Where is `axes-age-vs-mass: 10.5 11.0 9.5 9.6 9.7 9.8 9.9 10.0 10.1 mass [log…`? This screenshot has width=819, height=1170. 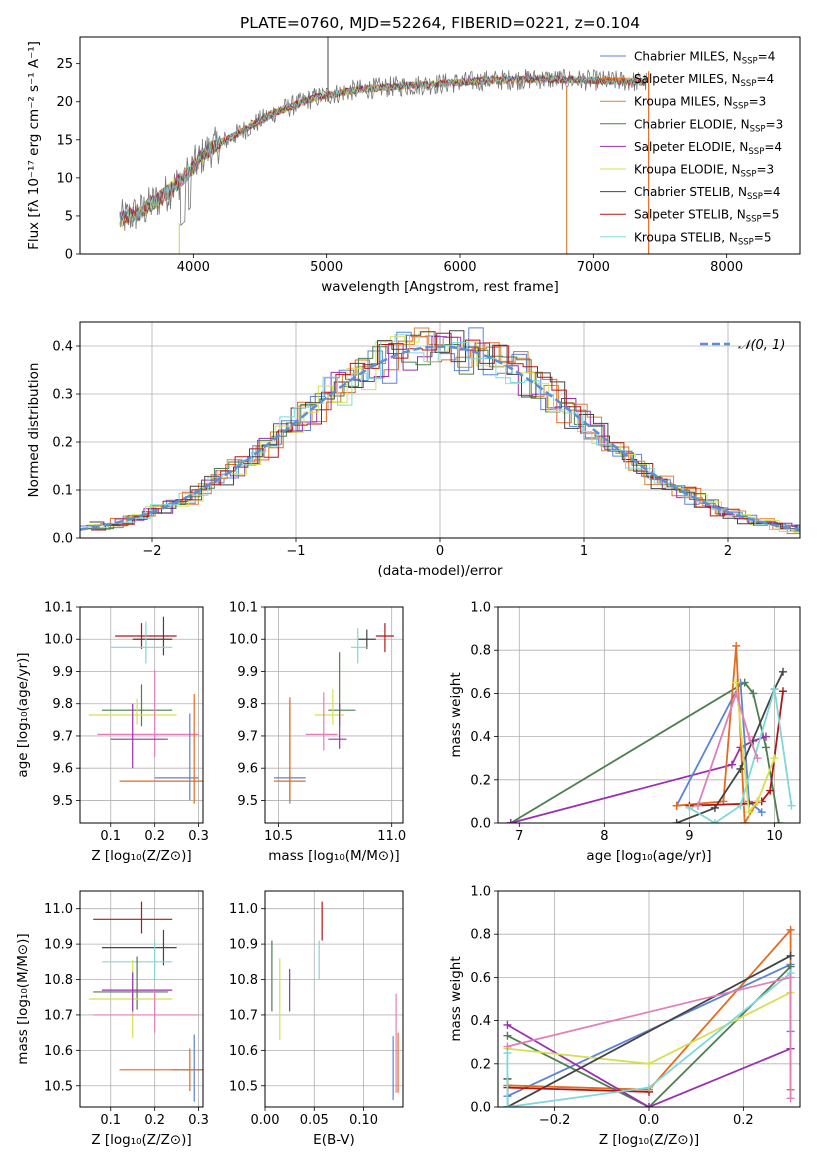 axes-age-vs-mass: 10.5 11.0 9.5 9.6 9.7 9.8 9.9 10.0 10.1 mass [log… is located at coordinates (317, 733).